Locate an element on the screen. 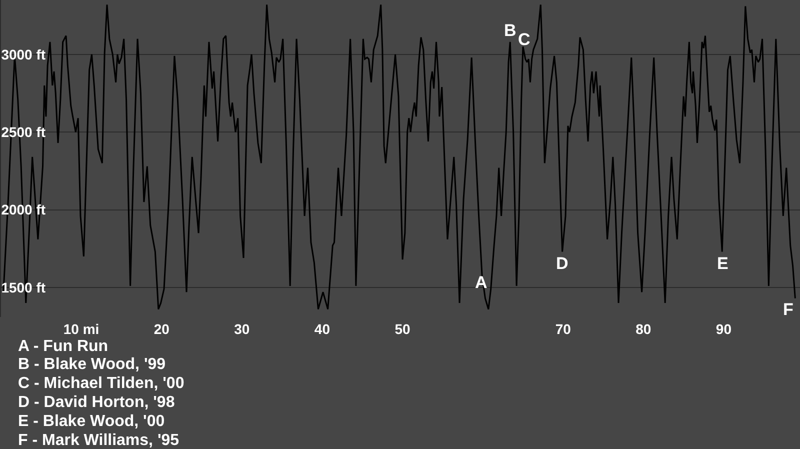  y-tick-label: 2000 ft is located at coordinates (23, 210).